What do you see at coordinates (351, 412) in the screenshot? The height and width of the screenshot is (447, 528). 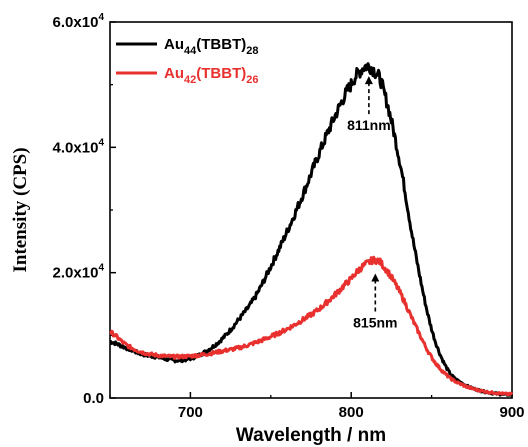 I see `x-tick-label: 800` at bounding box center [351, 412].